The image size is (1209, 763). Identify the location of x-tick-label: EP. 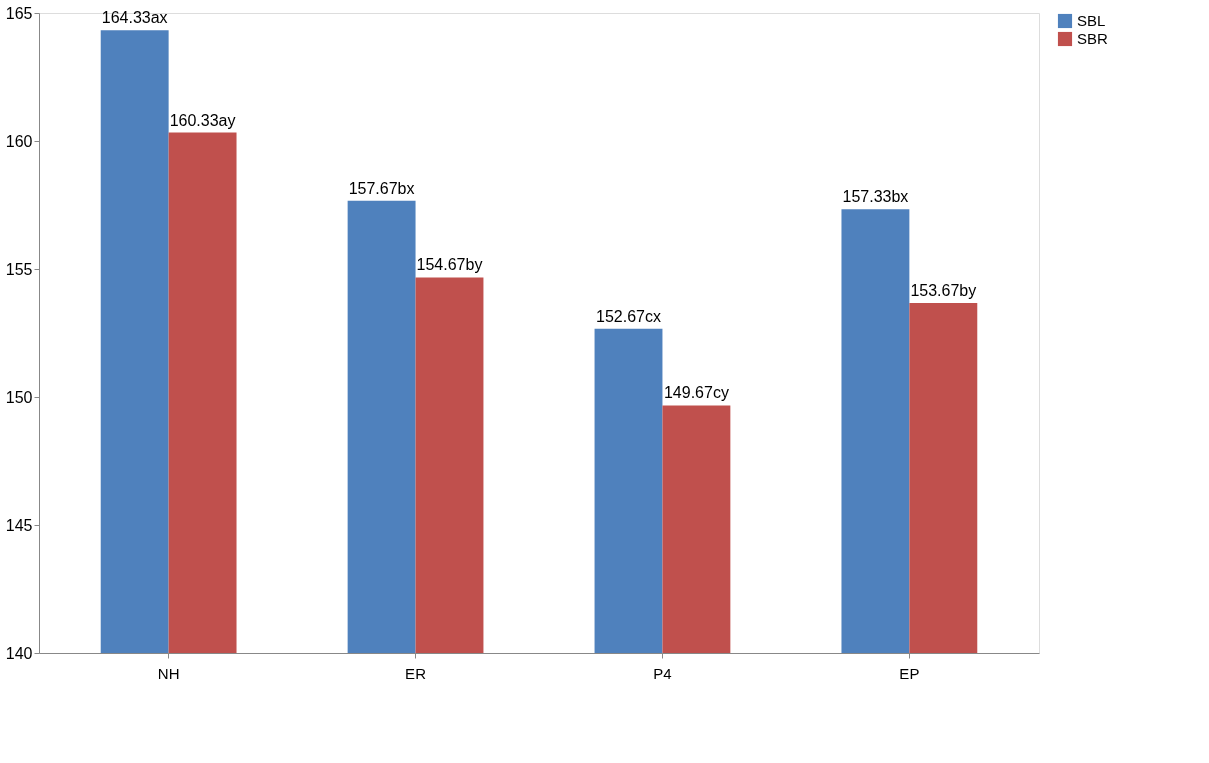
(909, 673).